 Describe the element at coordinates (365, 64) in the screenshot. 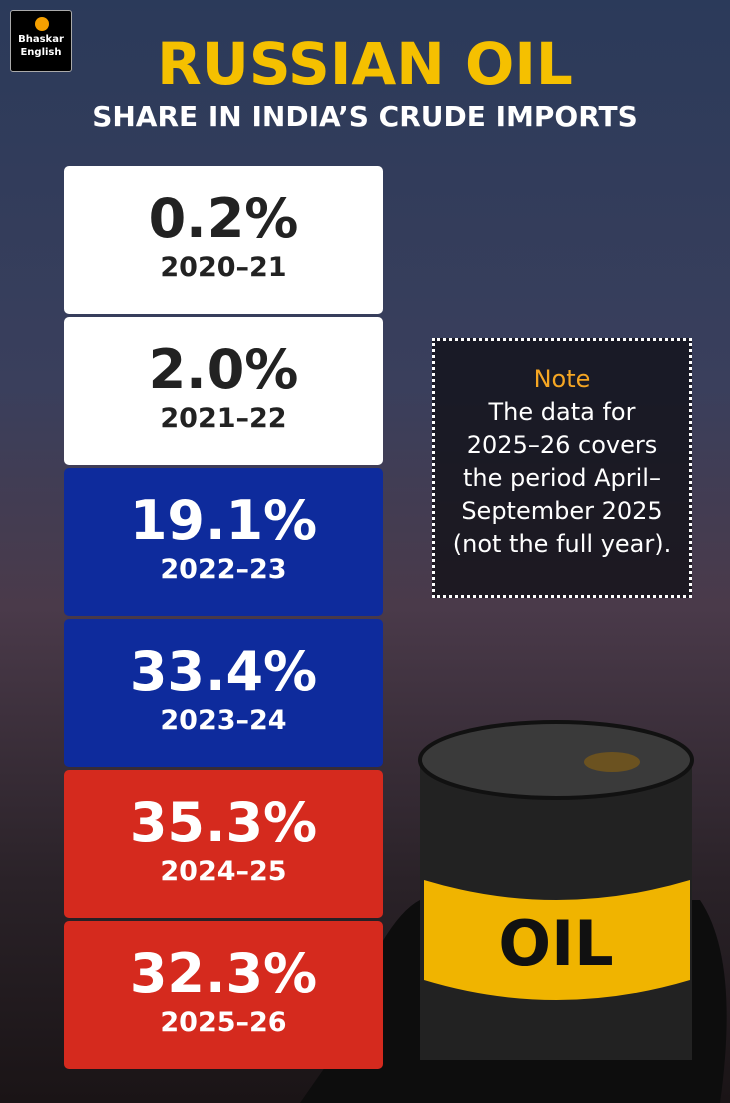

I see `title: RUSSIAN OIL` at that location.